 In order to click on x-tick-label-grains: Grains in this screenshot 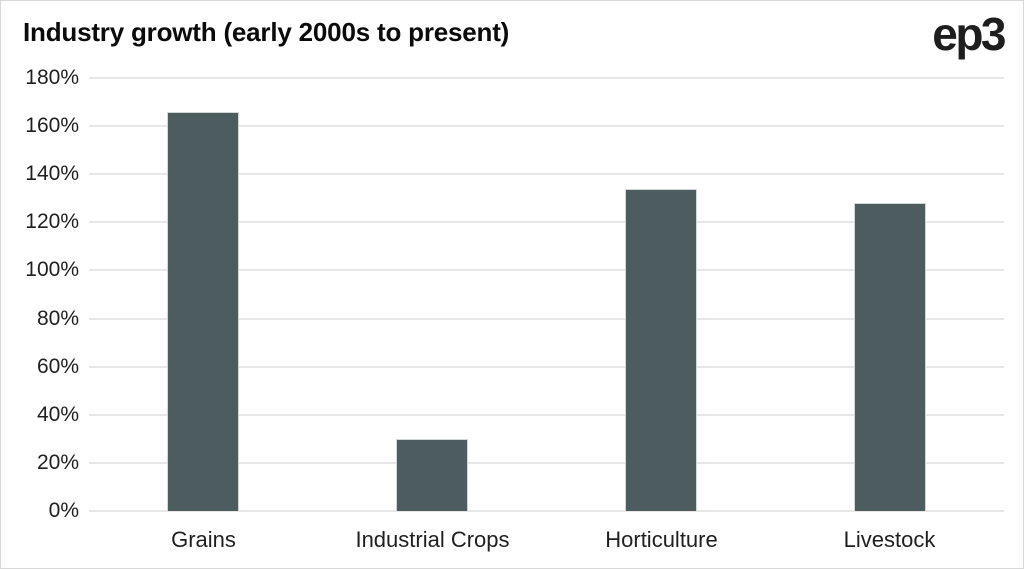, I will do `click(203, 539)`.